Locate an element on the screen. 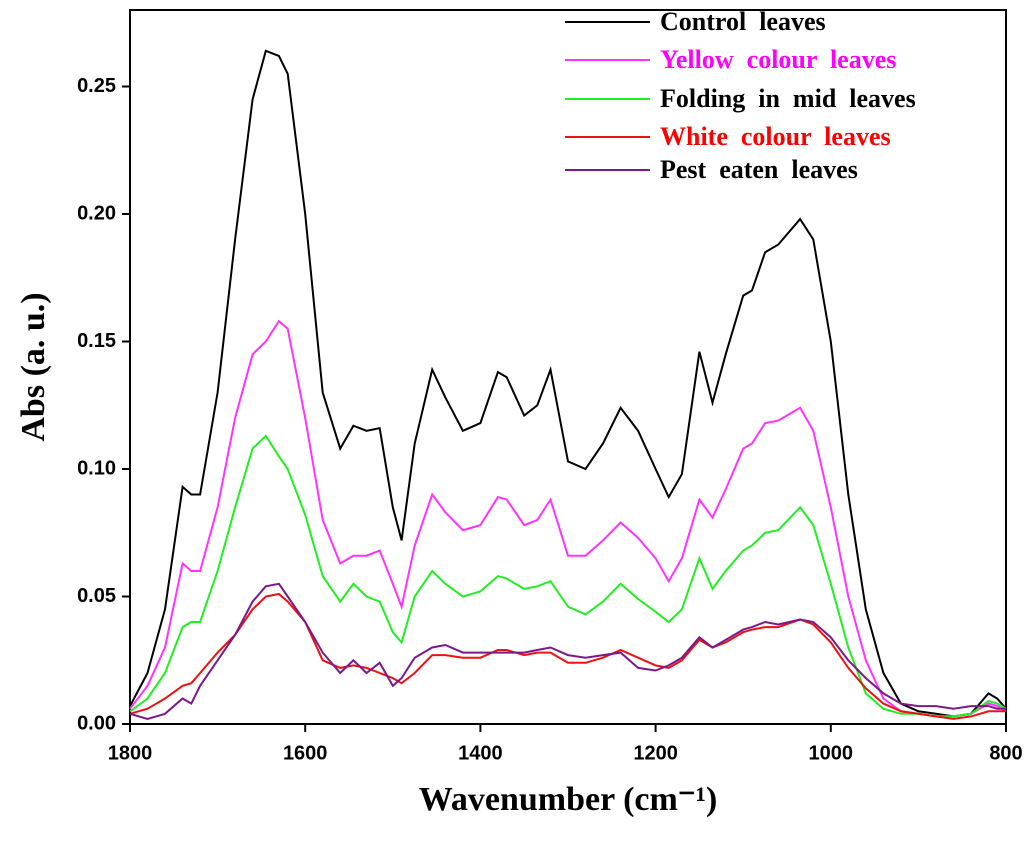  y-tick-label: 0.05 is located at coordinates (96, 596).